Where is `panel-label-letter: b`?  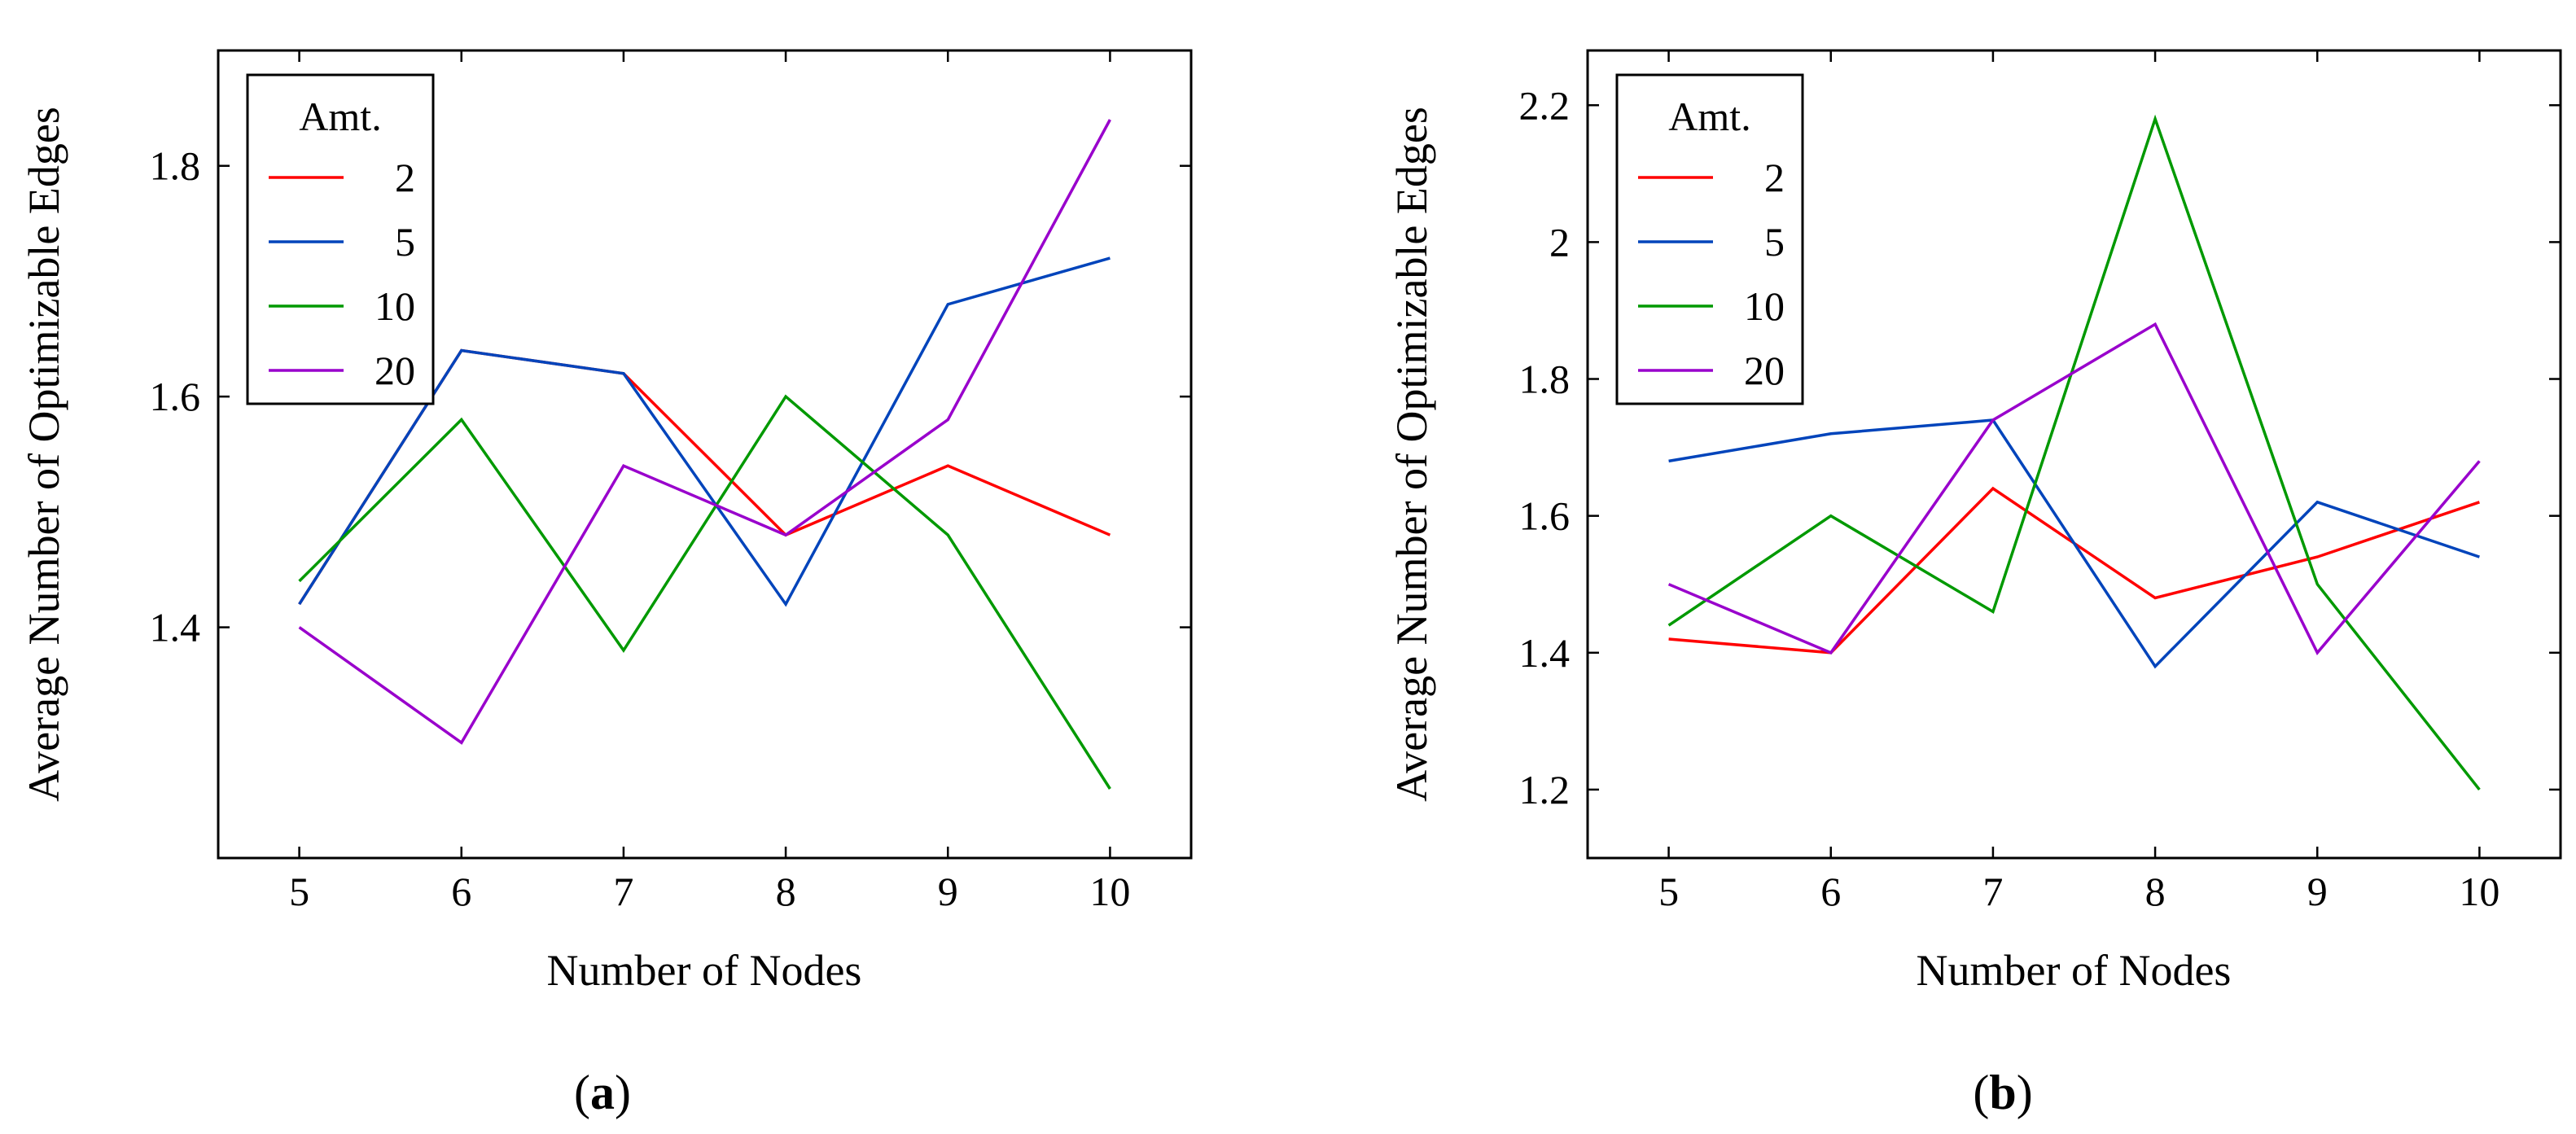 panel-label-letter: b is located at coordinates (2002, 1092).